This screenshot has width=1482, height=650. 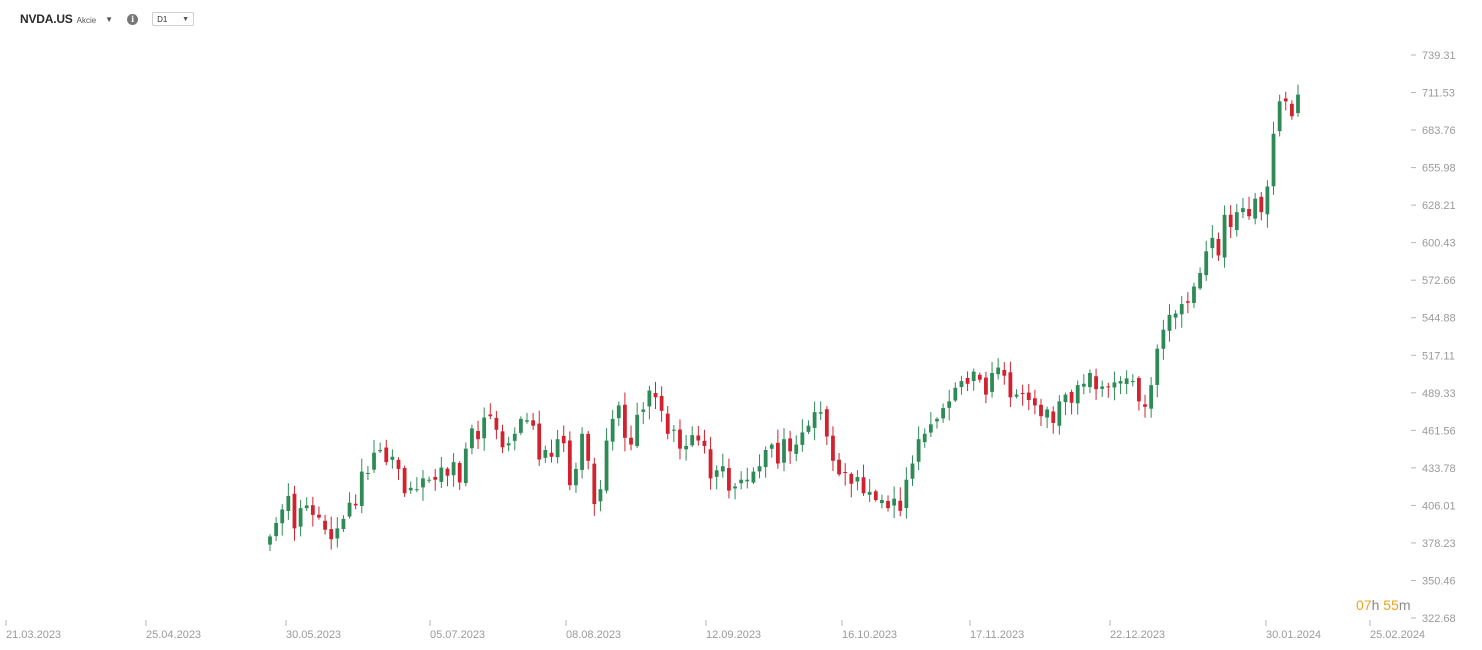 What do you see at coordinates (173, 635) in the screenshot?
I see `date-label: 25.04.2023` at bounding box center [173, 635].